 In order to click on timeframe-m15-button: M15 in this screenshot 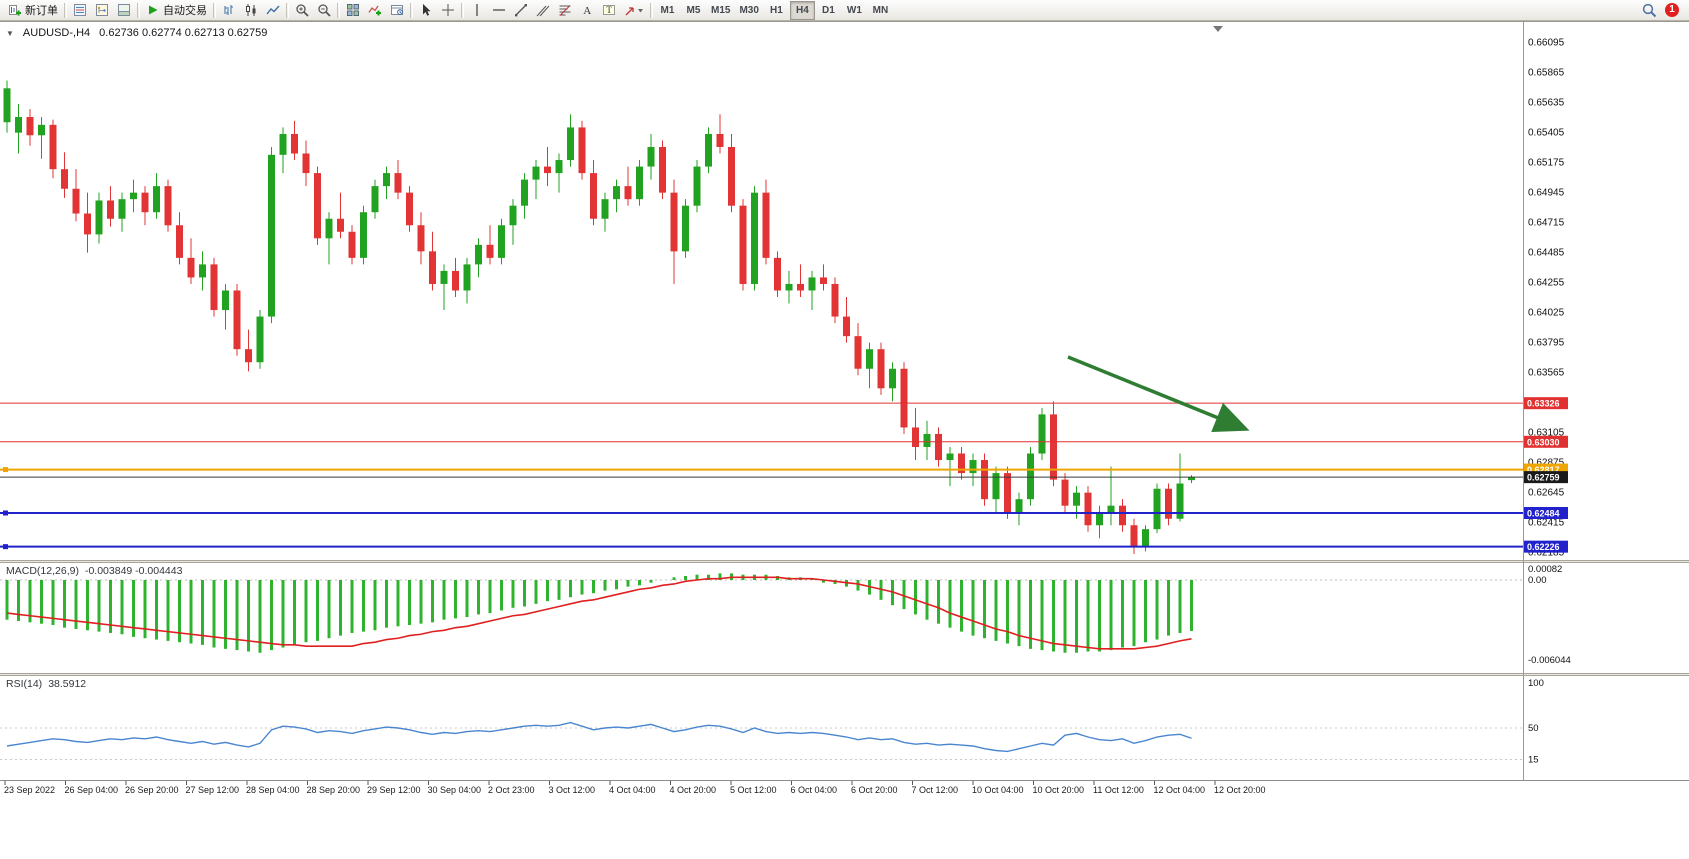, I will do `click(720, 10)`.